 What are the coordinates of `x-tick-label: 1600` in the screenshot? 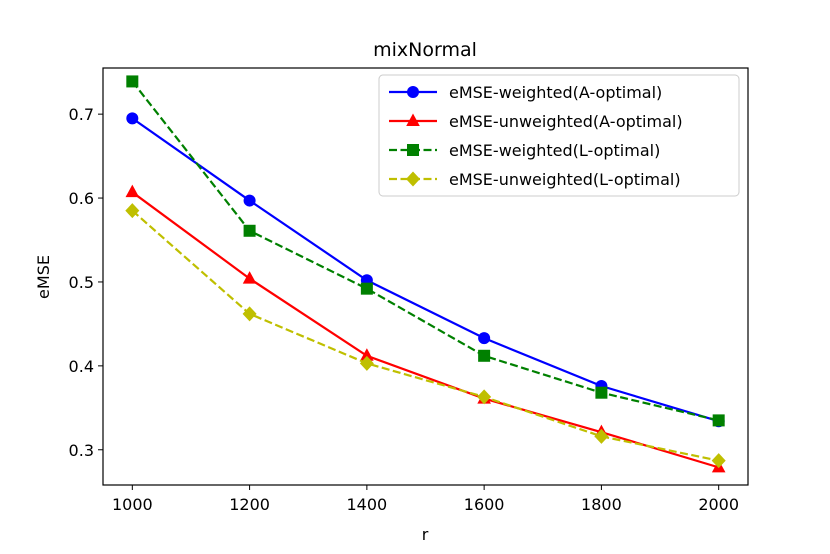 It's located at (484, 504).